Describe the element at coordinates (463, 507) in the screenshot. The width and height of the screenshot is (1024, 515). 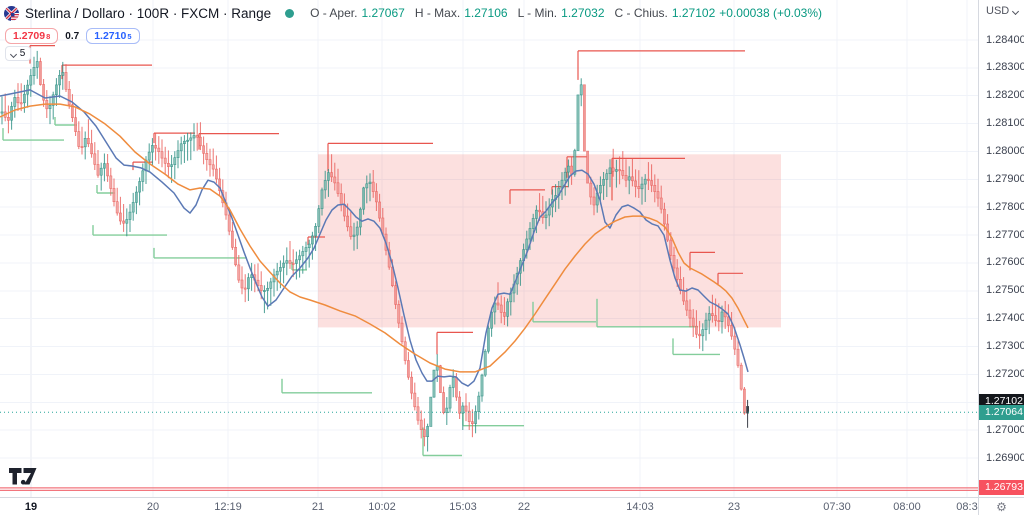
I see `time-tick-label: 15:03` at that location.